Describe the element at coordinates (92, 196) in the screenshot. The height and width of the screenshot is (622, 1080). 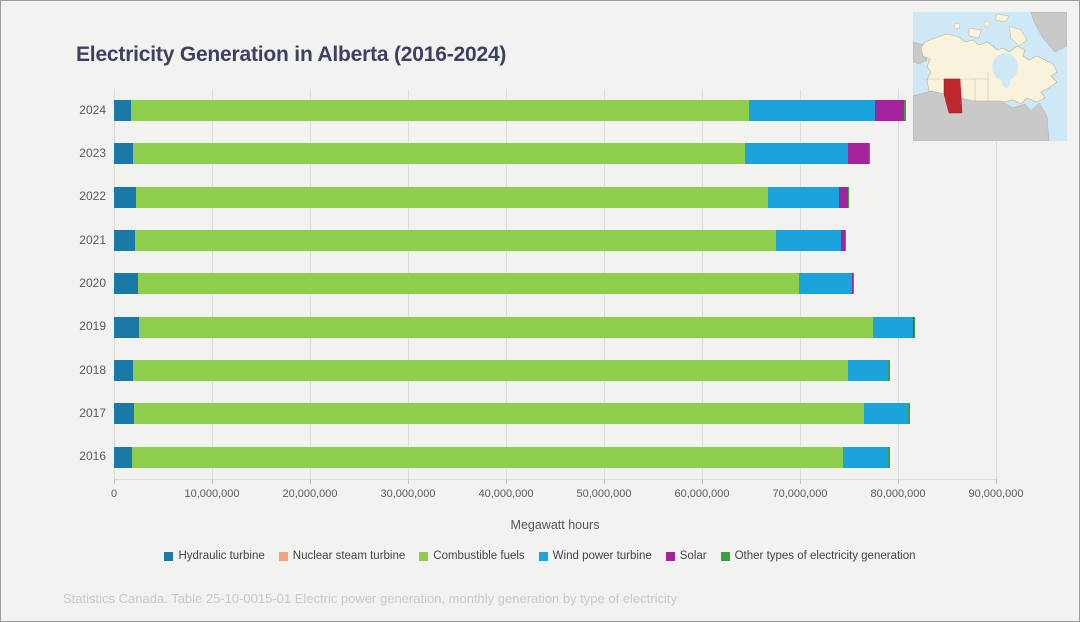
I see `y-axis-category-label: 2022` at that location.